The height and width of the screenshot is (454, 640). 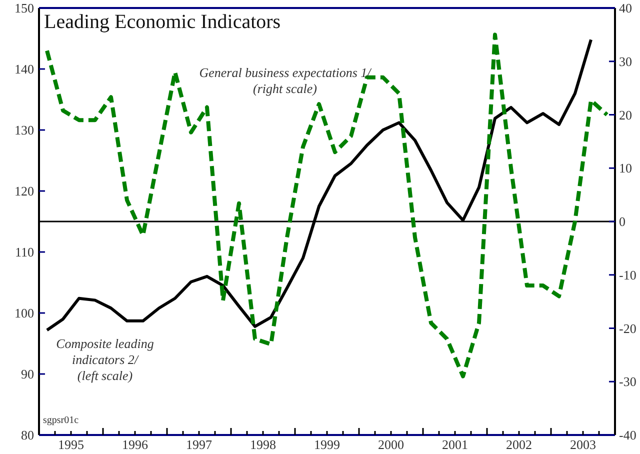 I want to click on x-tick-label: 2001, so click(x=455, y=444).